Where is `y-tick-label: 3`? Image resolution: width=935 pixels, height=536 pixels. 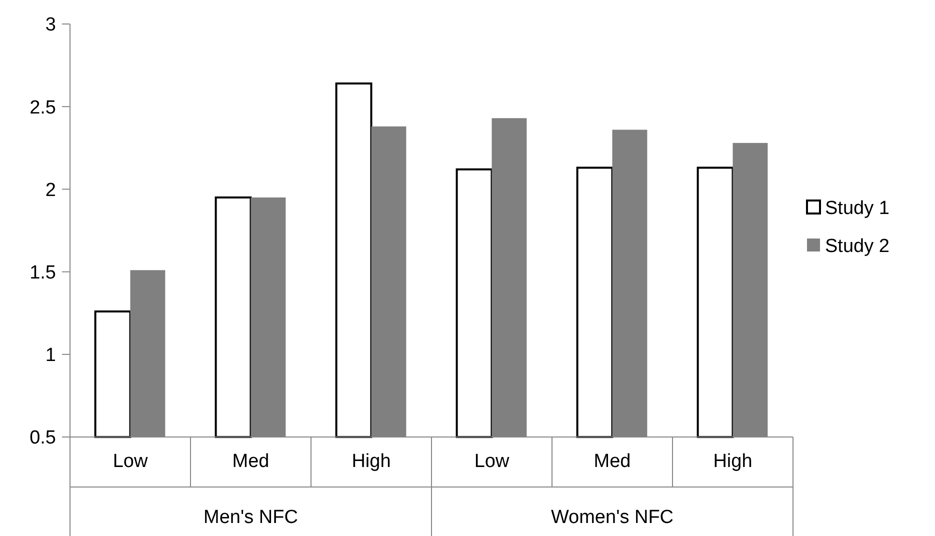 y-tick-label: 3 is located at coordinates (50, 25).